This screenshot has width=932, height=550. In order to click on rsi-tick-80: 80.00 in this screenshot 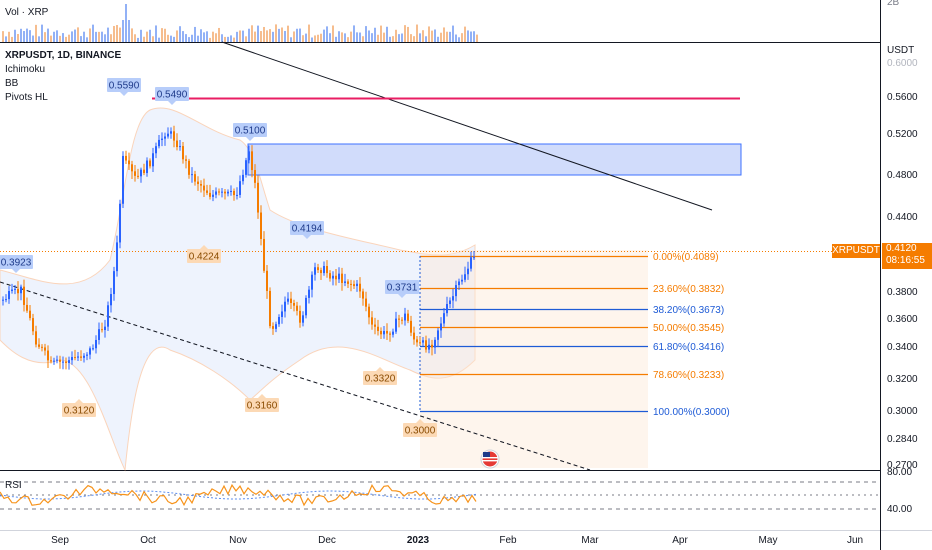, I will do `click(900, 472)`.